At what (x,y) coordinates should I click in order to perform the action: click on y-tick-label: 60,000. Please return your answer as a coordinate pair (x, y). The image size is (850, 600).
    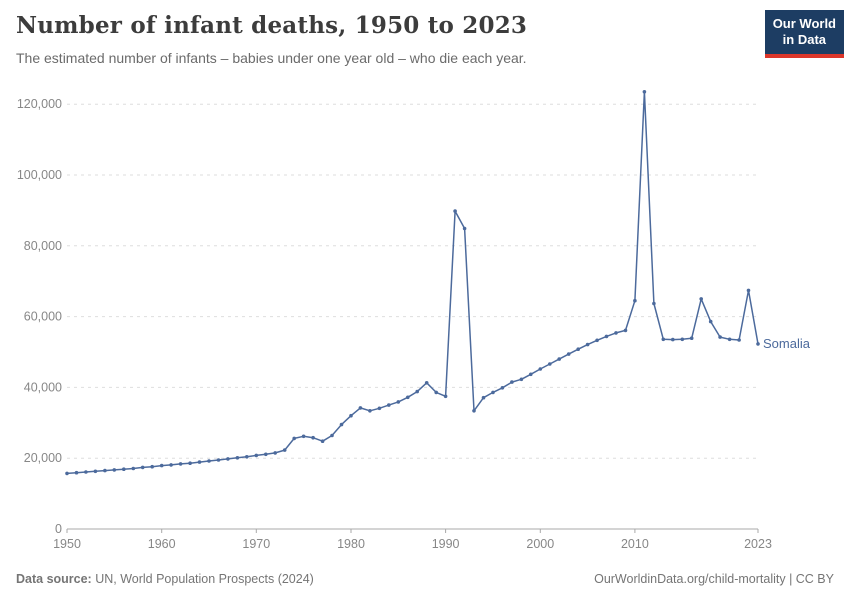
    Looking at the image, I should click on (43, 317).